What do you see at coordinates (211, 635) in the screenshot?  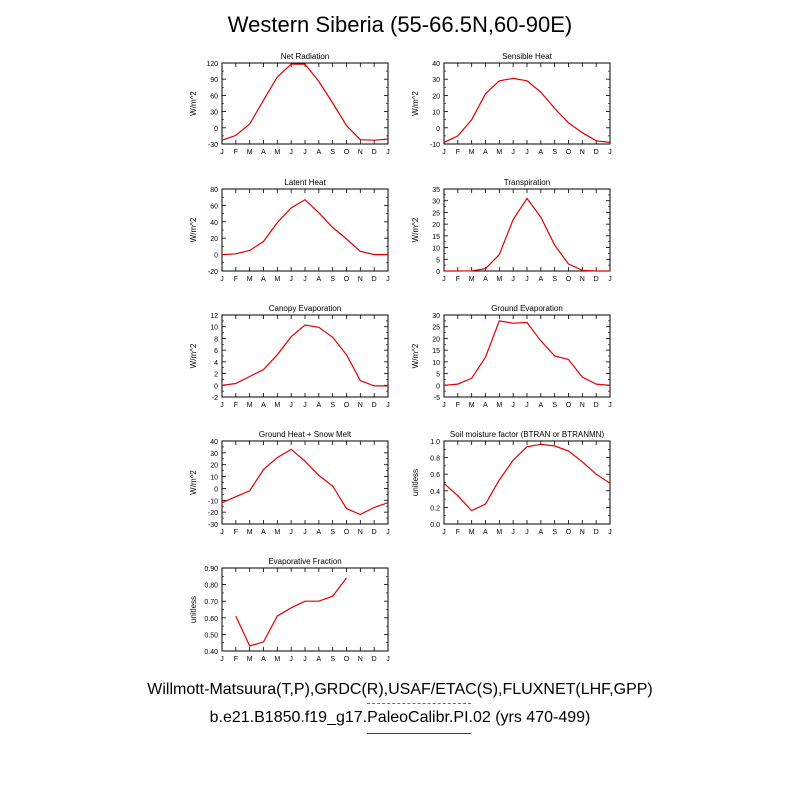 I see `y-tick-label: 0.50` at bounding box center [211, 635].